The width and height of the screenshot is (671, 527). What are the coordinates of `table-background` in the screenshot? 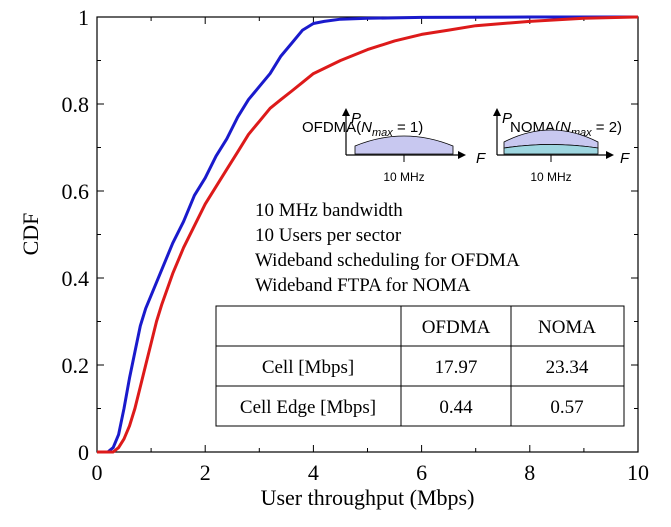 It's located at (420, 366).